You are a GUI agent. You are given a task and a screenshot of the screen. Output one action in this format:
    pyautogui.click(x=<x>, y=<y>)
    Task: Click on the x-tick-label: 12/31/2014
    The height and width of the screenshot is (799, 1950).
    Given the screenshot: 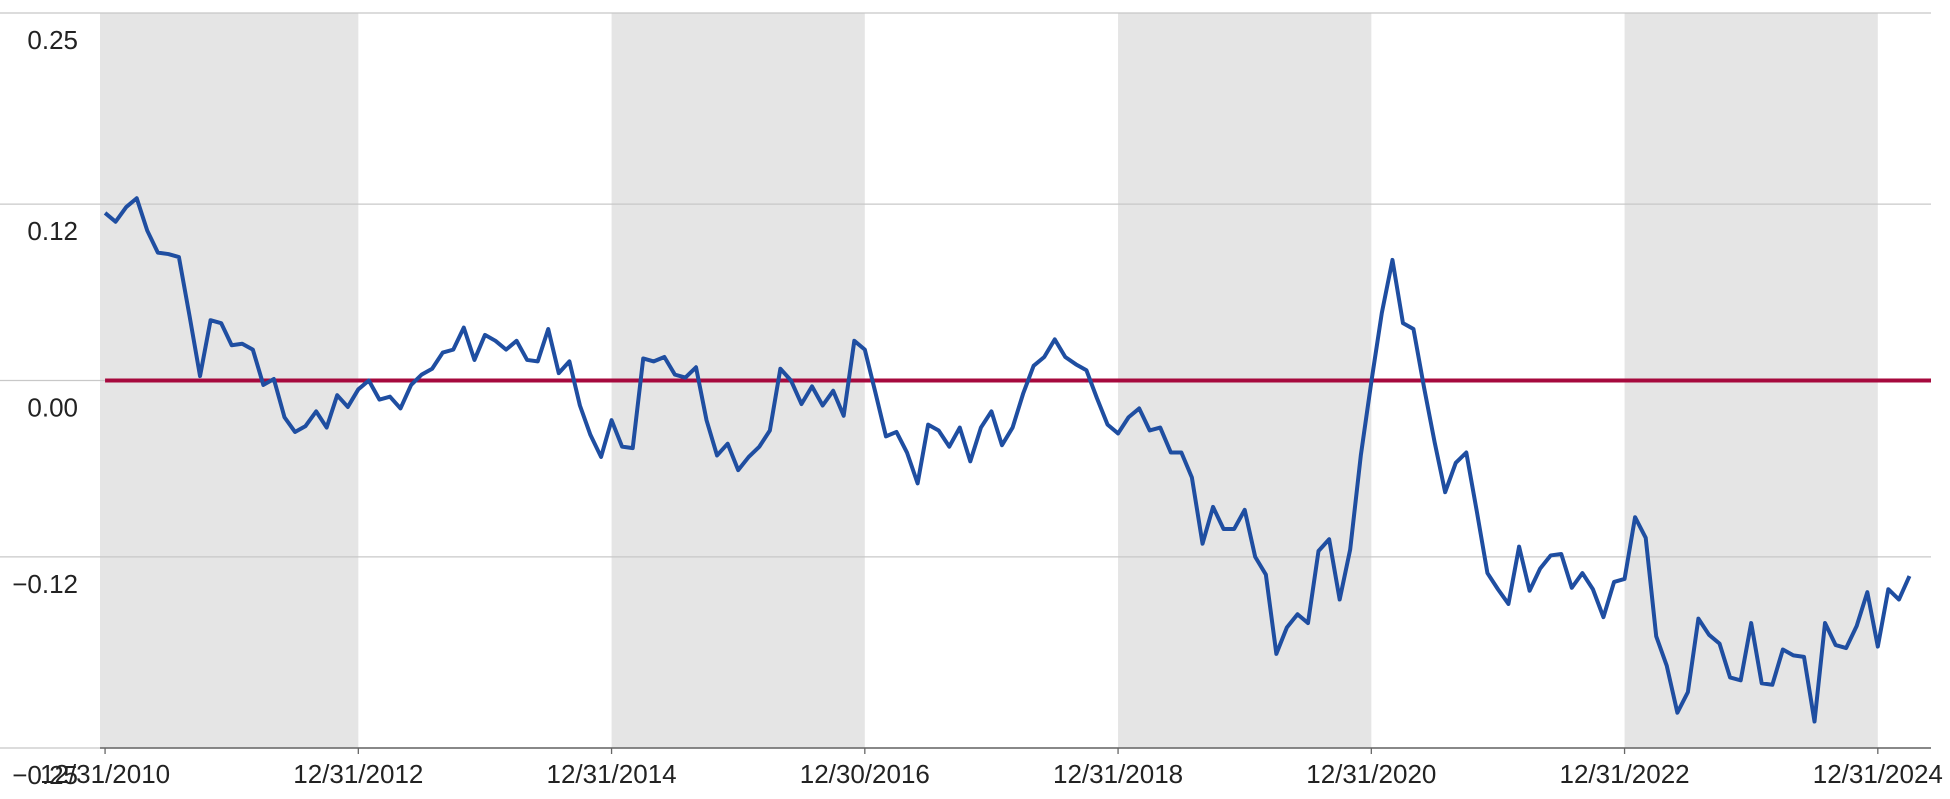 What is the action you would take?
    pyautogui.click(x=611, y=774)
    